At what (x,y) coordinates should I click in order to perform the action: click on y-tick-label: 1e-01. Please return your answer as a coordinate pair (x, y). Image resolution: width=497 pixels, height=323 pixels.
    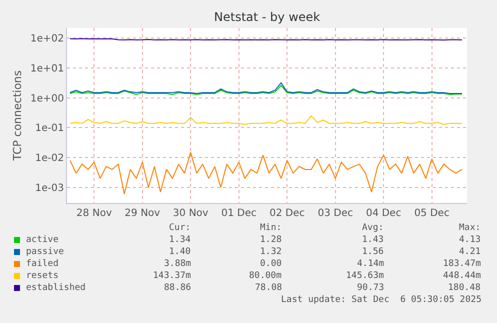
    Looking at the image, I should click on (49, 128).